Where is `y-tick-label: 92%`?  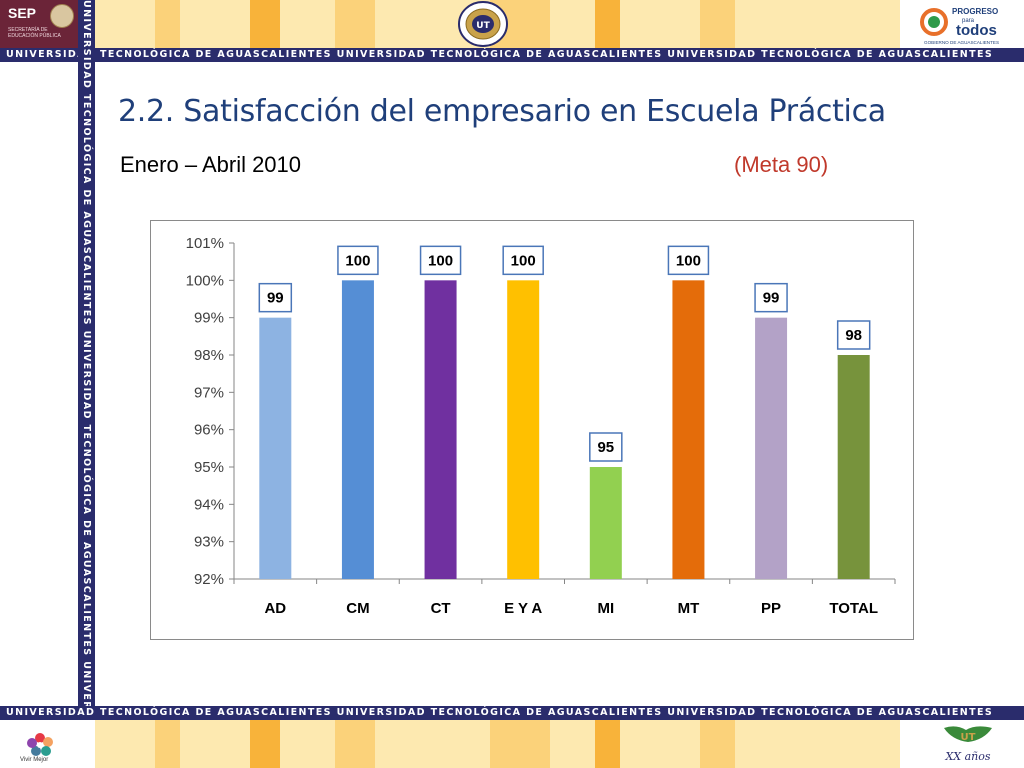 y-tick-label: 92% is located at coordinates (209, 579).